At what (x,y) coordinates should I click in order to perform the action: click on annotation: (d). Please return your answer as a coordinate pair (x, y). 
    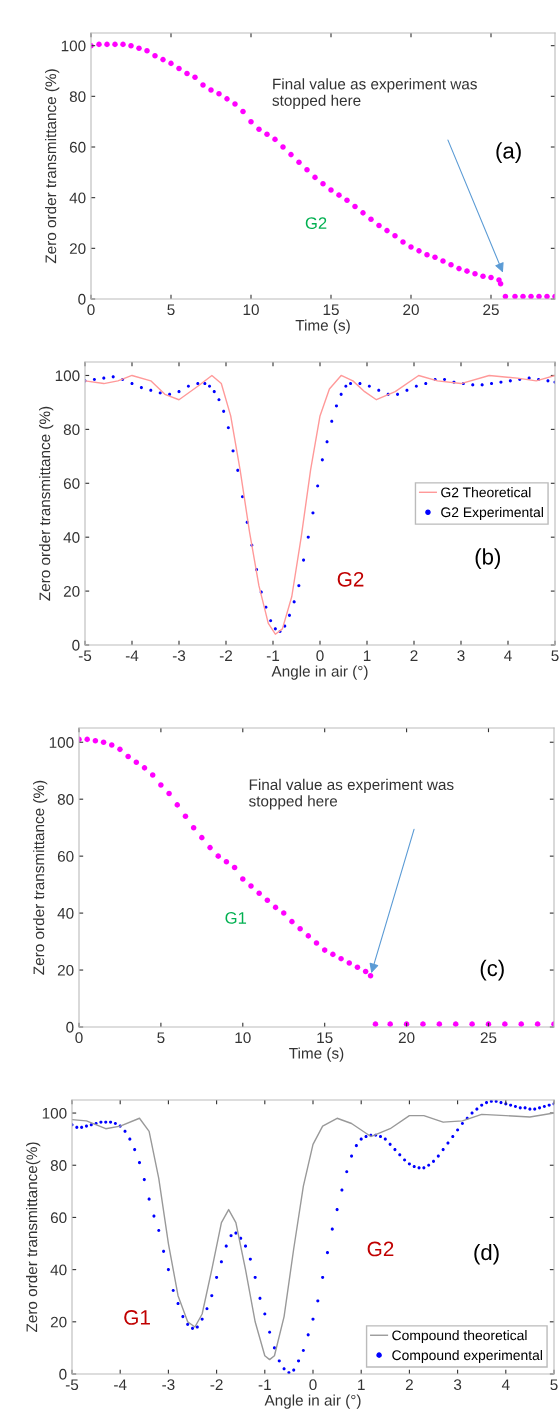
    Looking at the image, I should click on (486, 1254).